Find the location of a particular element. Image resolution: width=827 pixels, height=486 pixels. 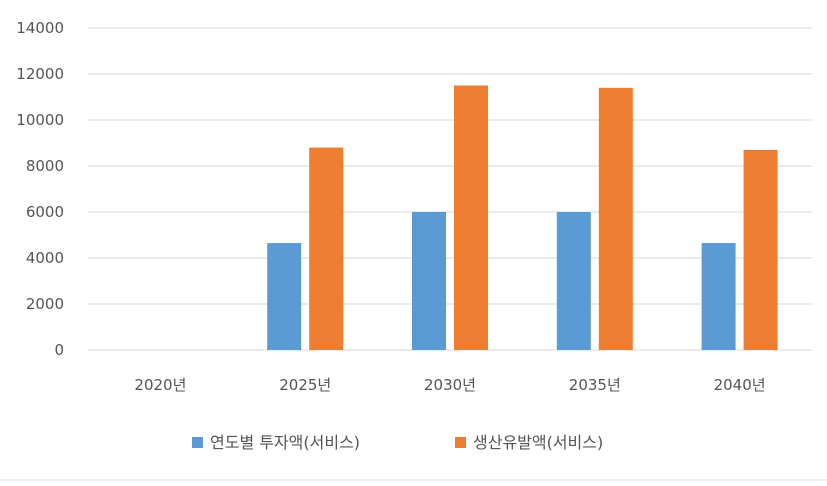

y-tick-label: 2000 is located at coordinates (45, 304).